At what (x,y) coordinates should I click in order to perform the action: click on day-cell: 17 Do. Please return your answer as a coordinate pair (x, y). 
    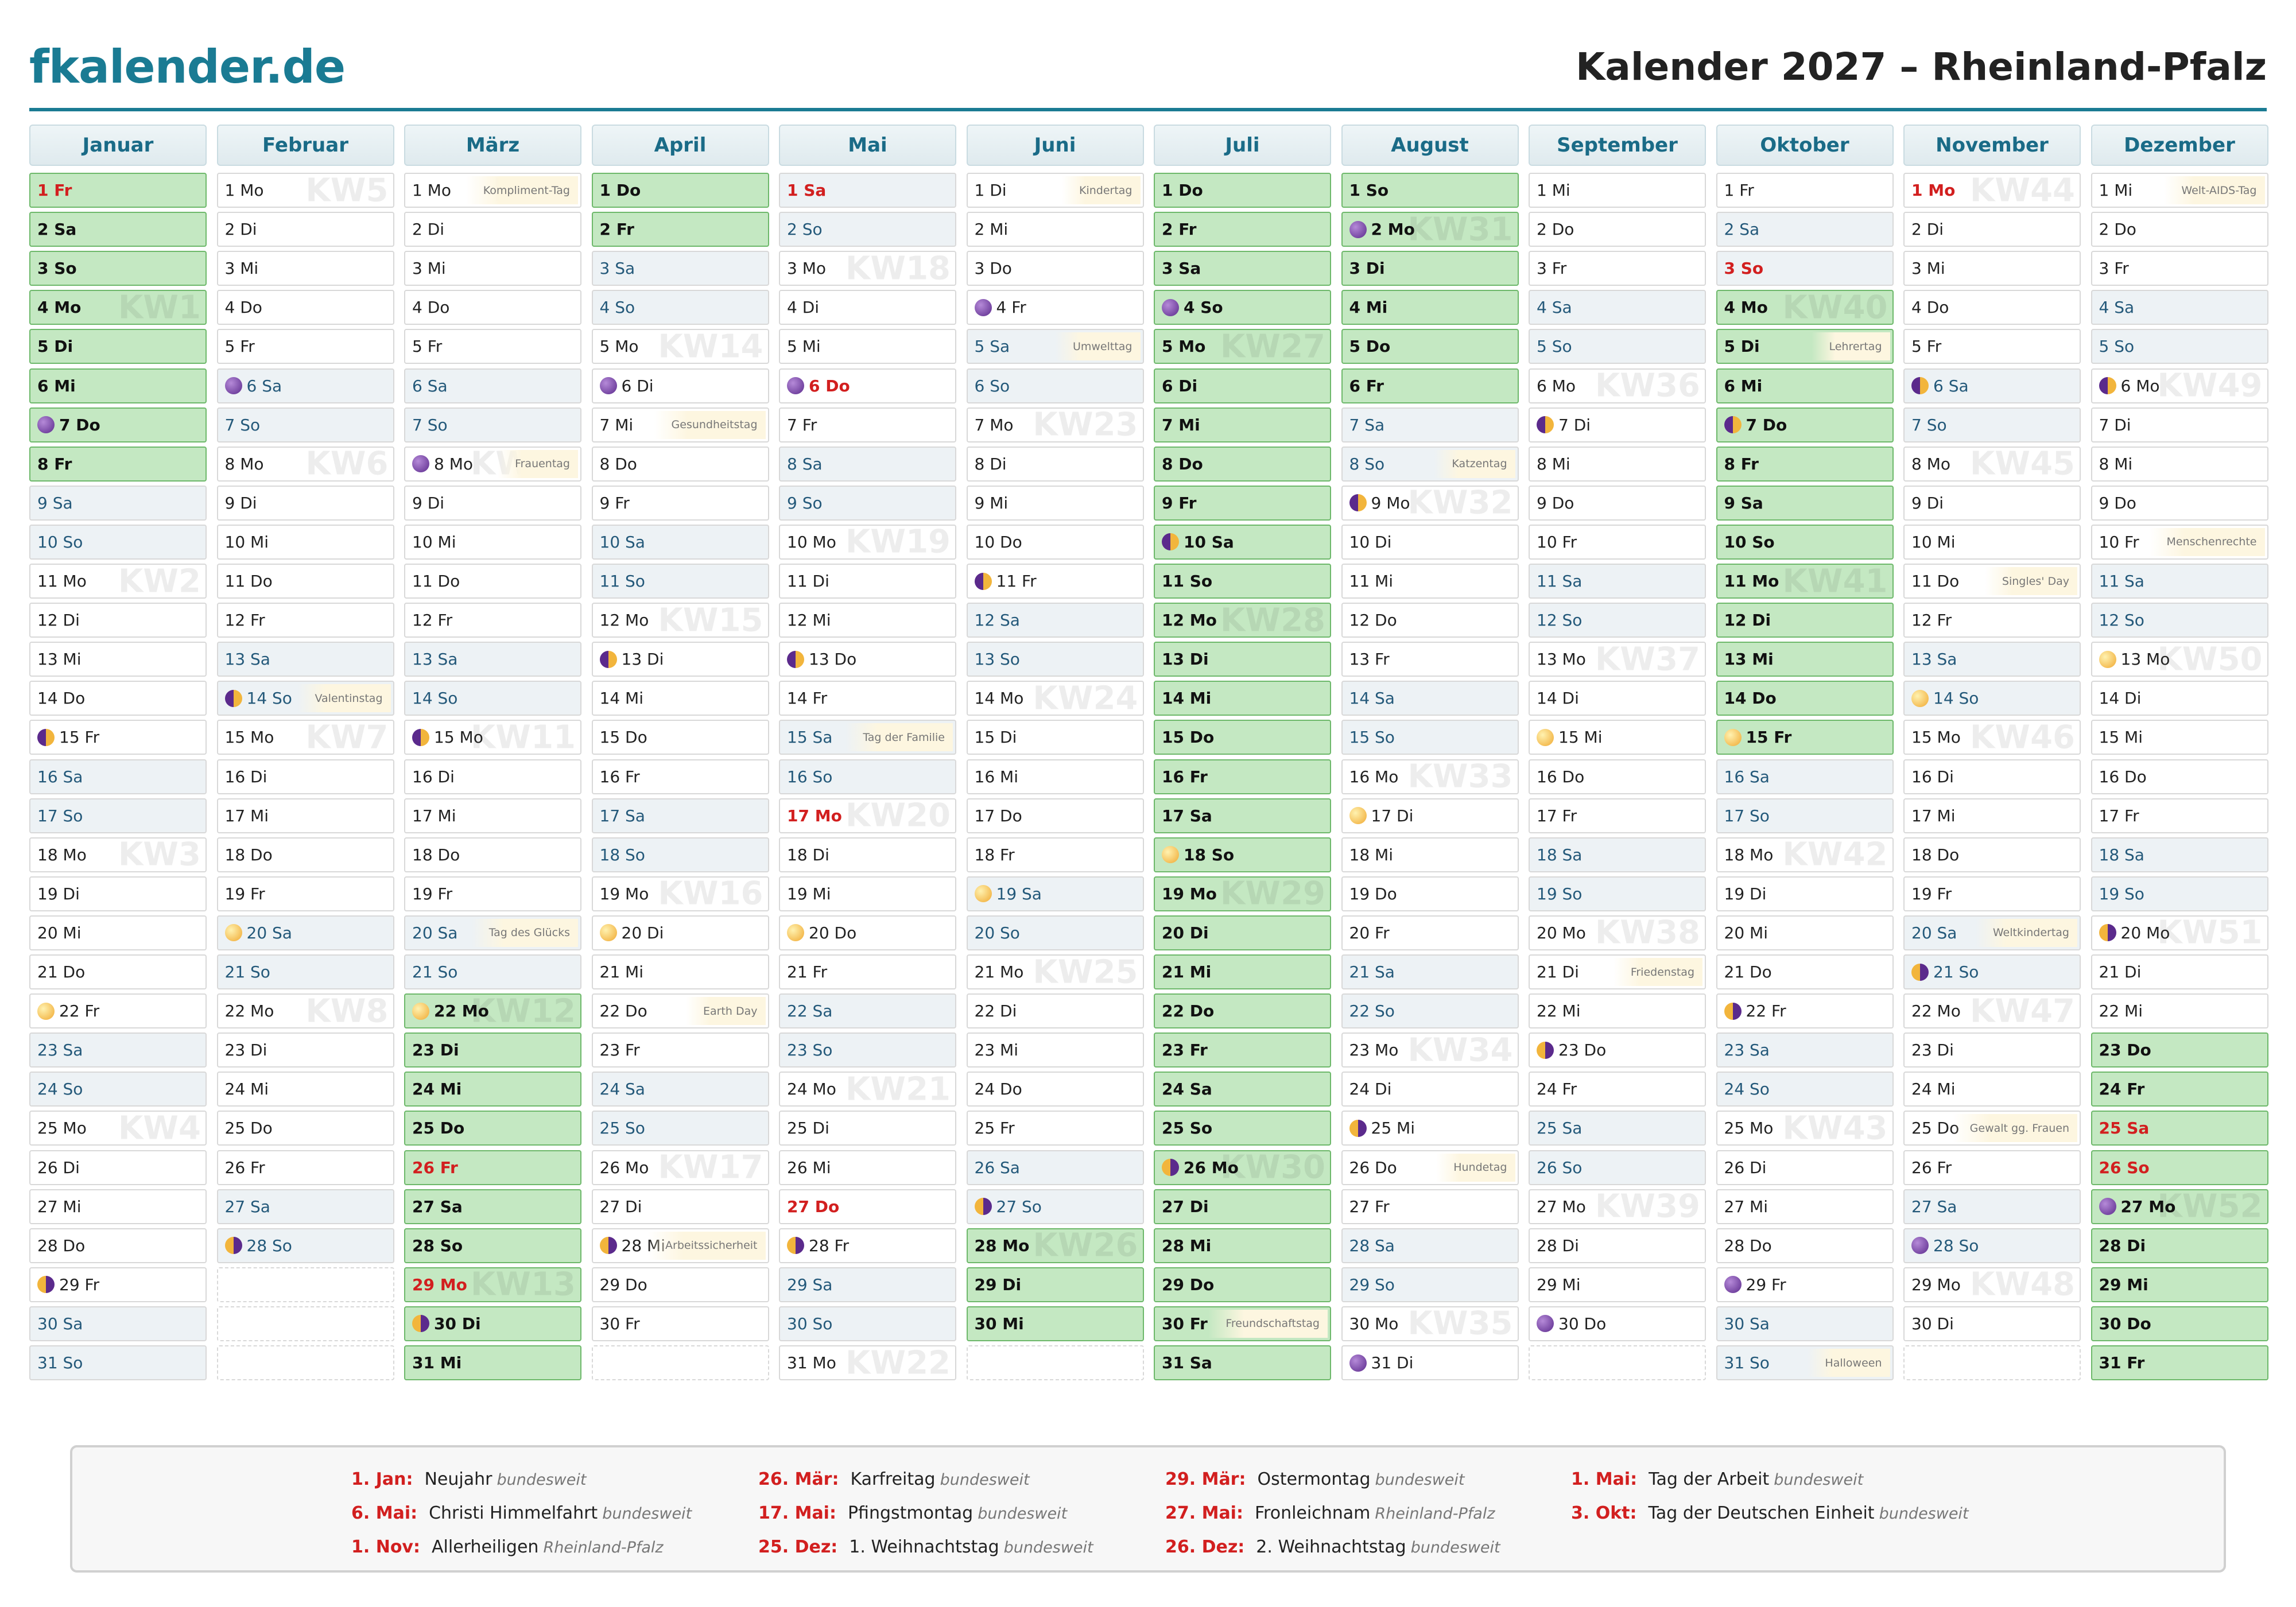
    Looking at the image, I should click on (1055, 815).